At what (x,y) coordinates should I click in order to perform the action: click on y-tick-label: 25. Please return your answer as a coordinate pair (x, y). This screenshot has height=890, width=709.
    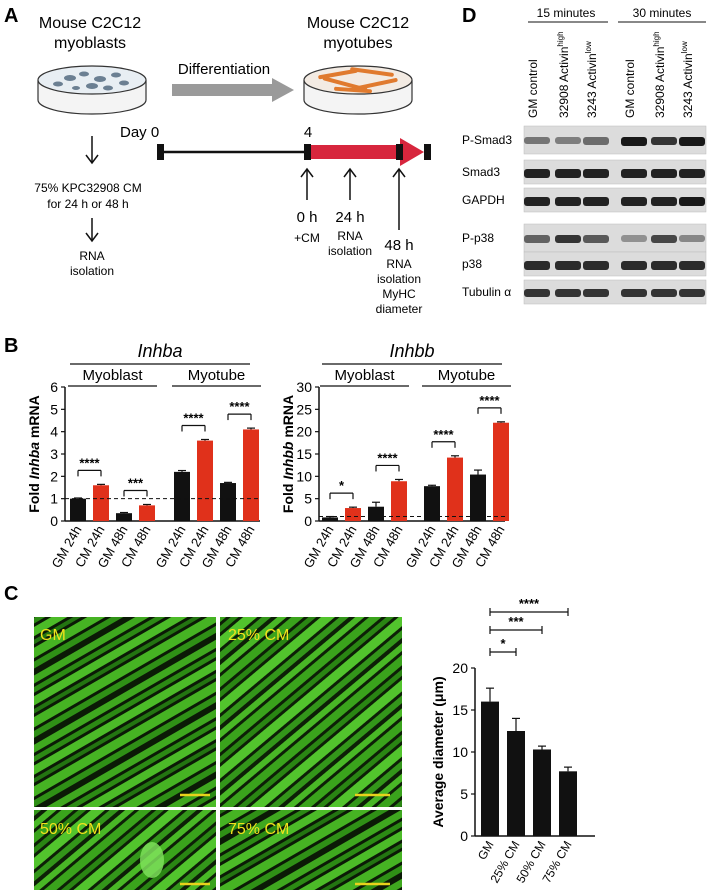
    Looking at the image, I should click on (304, 409).